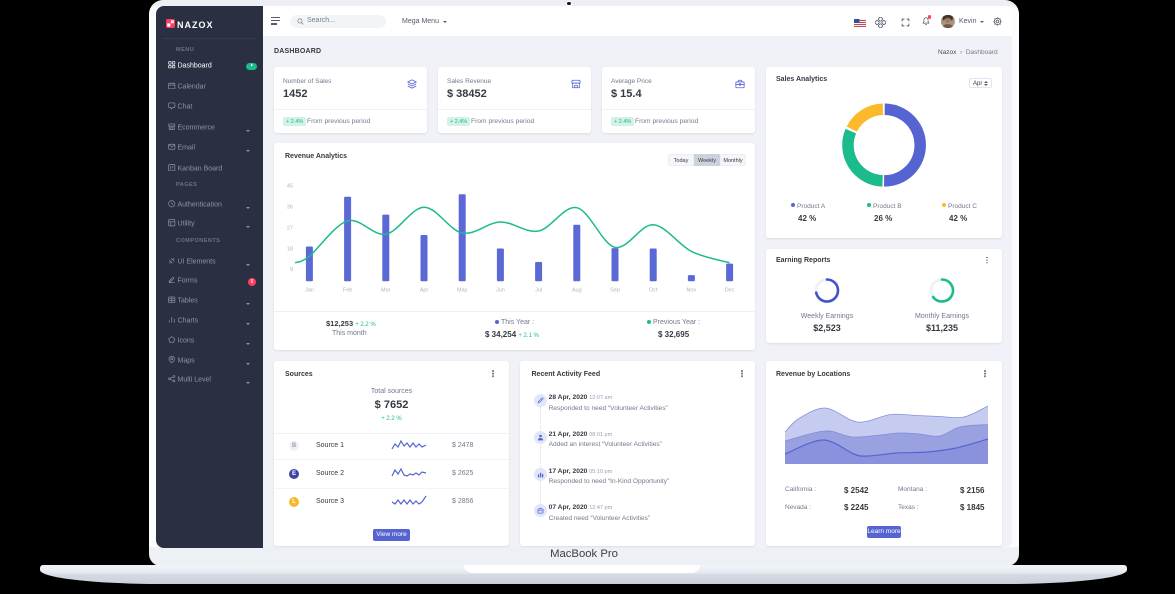 This screenshot has width=1175, height=594. Describe the element at coordinates (290, 250) in the screenshot. I see `svg-text: 18` at that location.